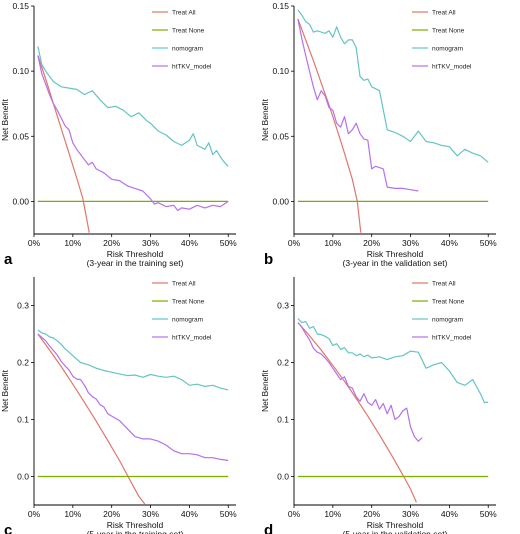 This screenshot has height=534, width=520. What do you see at coordinates (135, 531) in the screenshot?
I see `x-axis-subtitle: (5-year in the training set)` at bounding box center [135, 531].